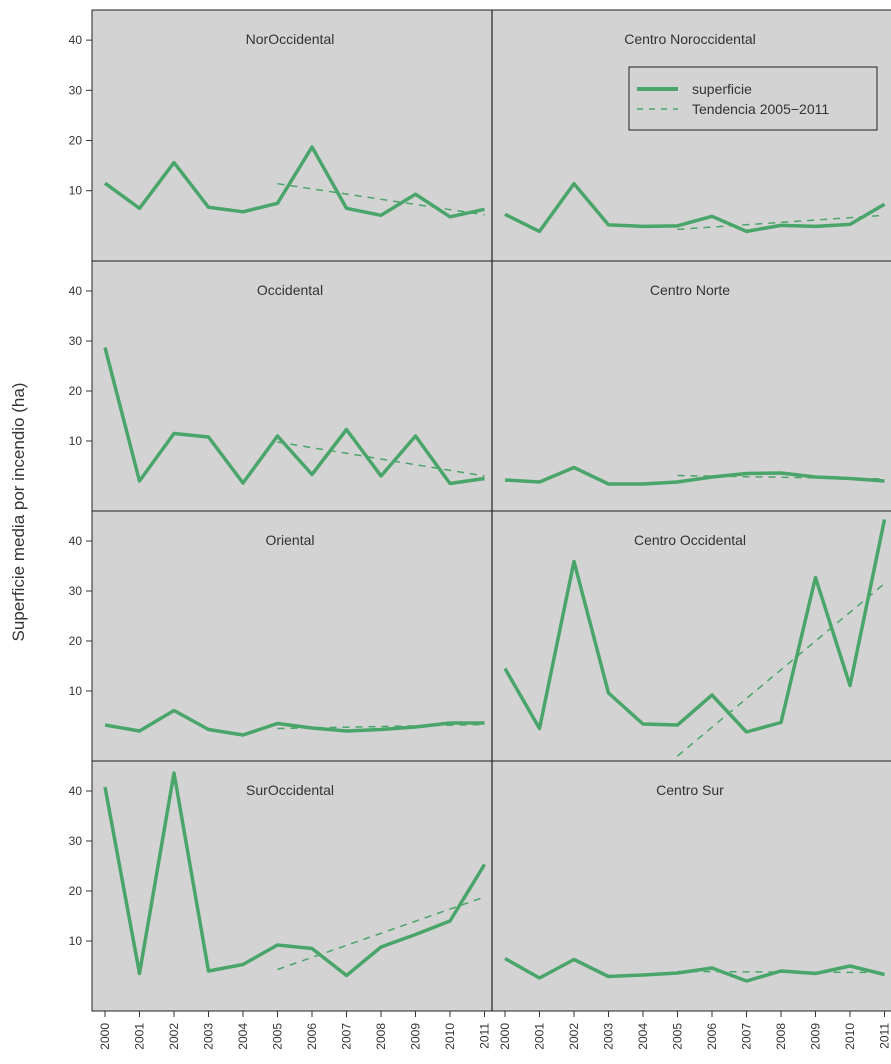  What do you see at coordinates (292, 135) in the screenshot?
I see `panel-noroccidental: NorOccidental` at bounding box center [292, 135].